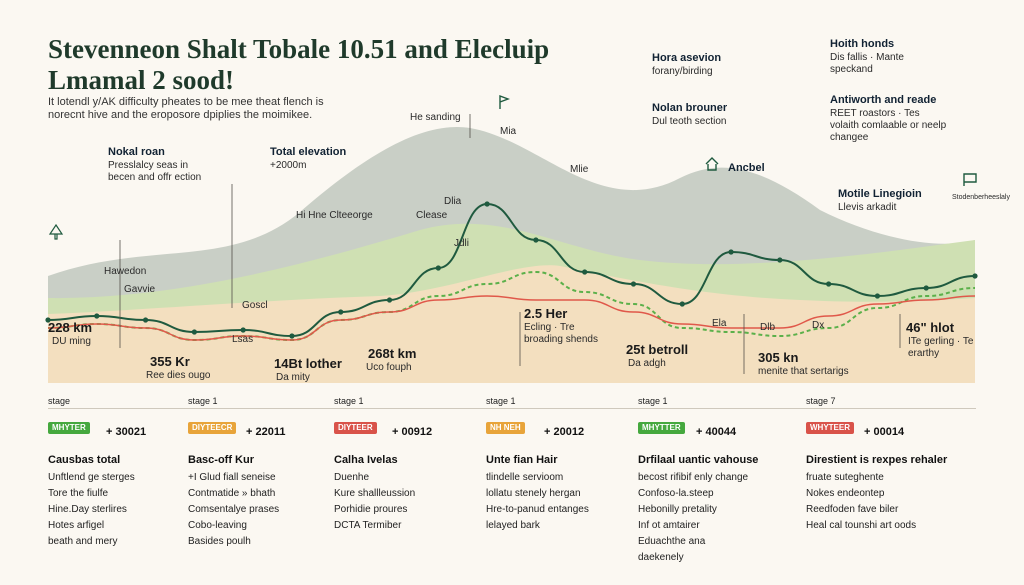  What do you see at coordinates (392, 353) in the screenshot?
I see `metric-value-3: 268t km` at bounding box center [392, 353].